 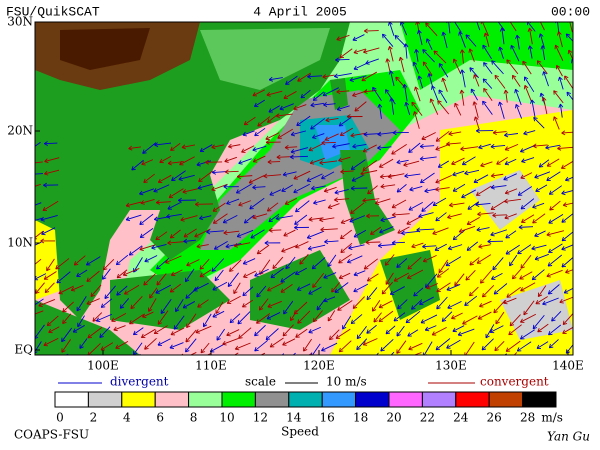 What do you see at coordinates (327, 418) in the screenshot?
I see `colorbar-label: 16` at bounding box center [327, 418].